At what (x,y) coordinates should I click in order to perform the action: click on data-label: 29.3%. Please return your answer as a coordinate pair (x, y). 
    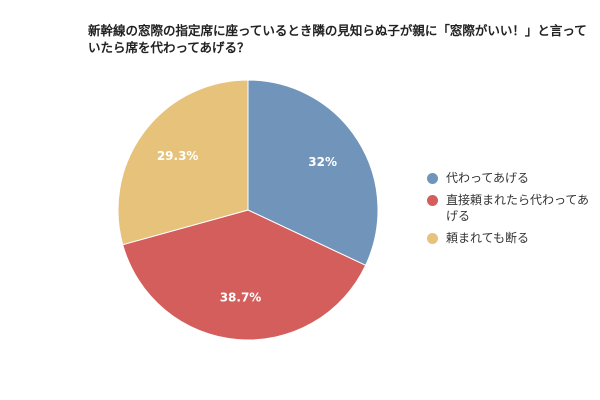
    Looking at the image, I should click on (178, 156).